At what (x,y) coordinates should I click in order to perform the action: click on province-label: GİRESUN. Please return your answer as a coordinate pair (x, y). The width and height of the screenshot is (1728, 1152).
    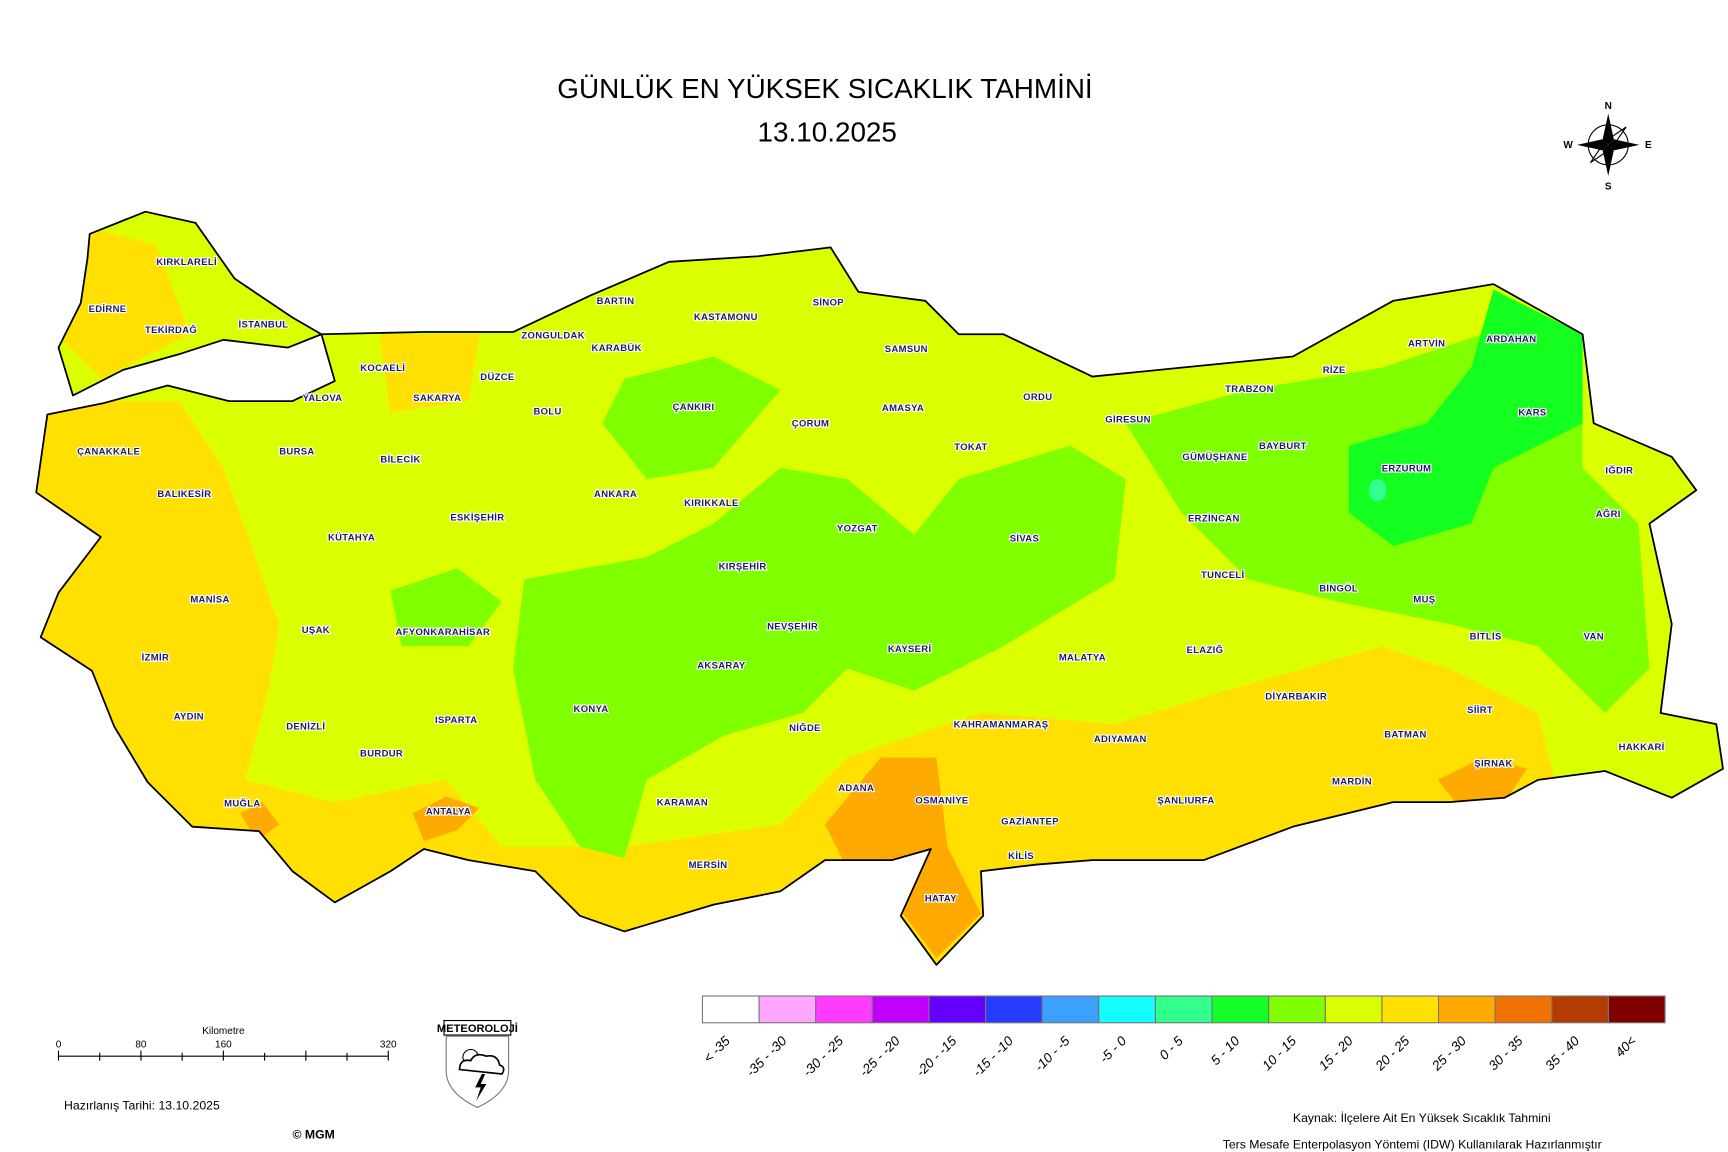
    Looking at the image, I should click on (1127, 419).